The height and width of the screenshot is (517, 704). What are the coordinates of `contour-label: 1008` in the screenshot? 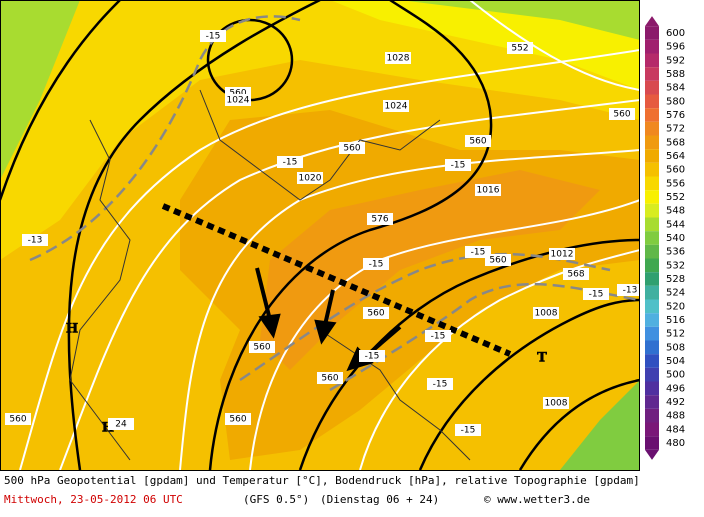 It's located at (556, 404).